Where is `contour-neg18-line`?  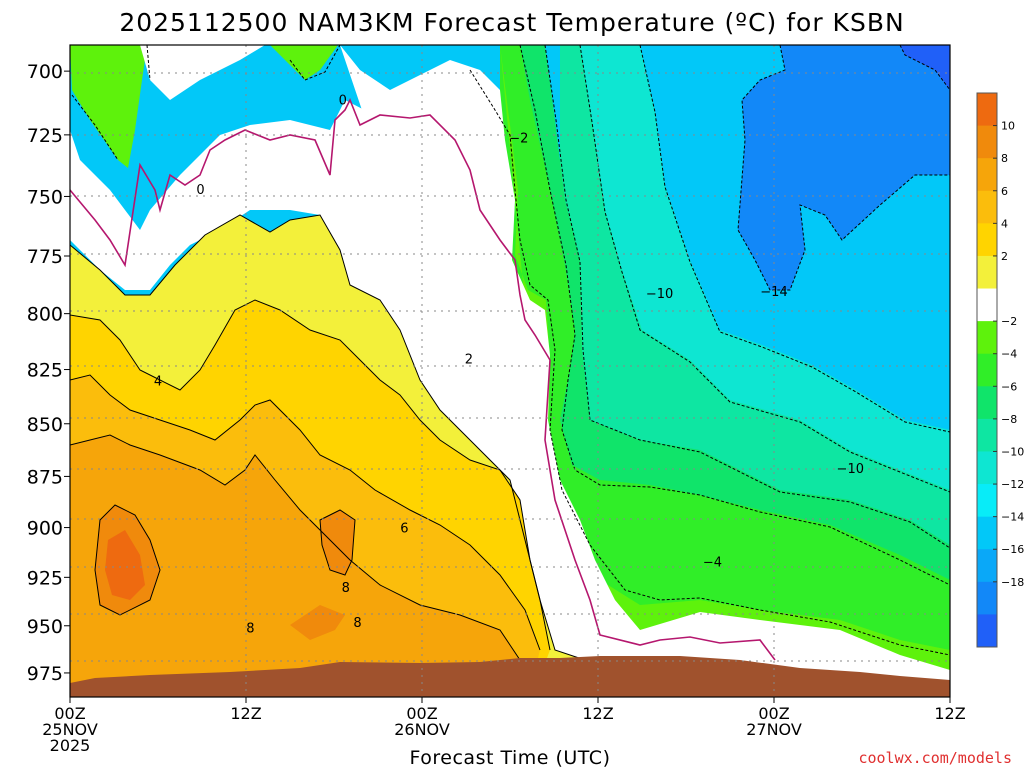
contour-neg18-line is located at coordinates (924, 68).